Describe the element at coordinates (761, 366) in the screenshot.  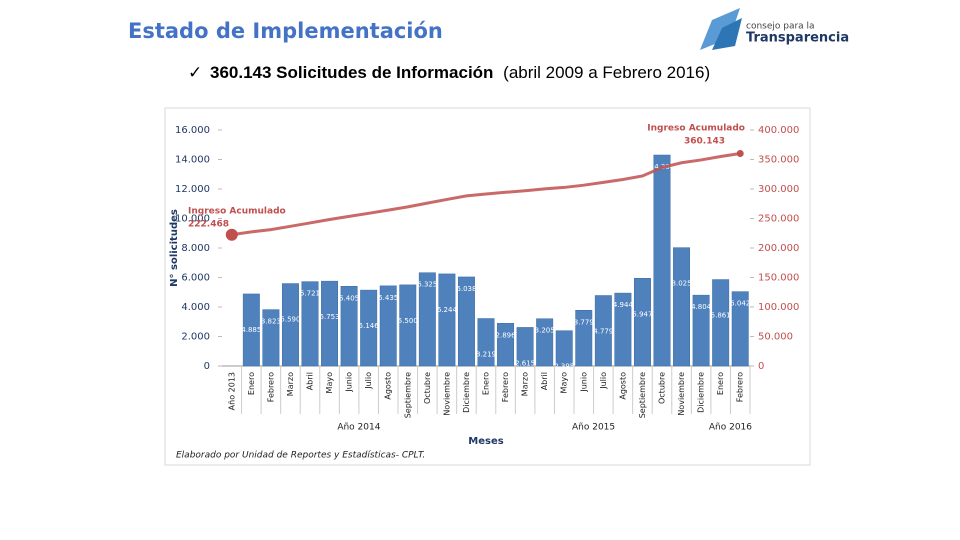
I see `y2-tick-label: 0` at that location.